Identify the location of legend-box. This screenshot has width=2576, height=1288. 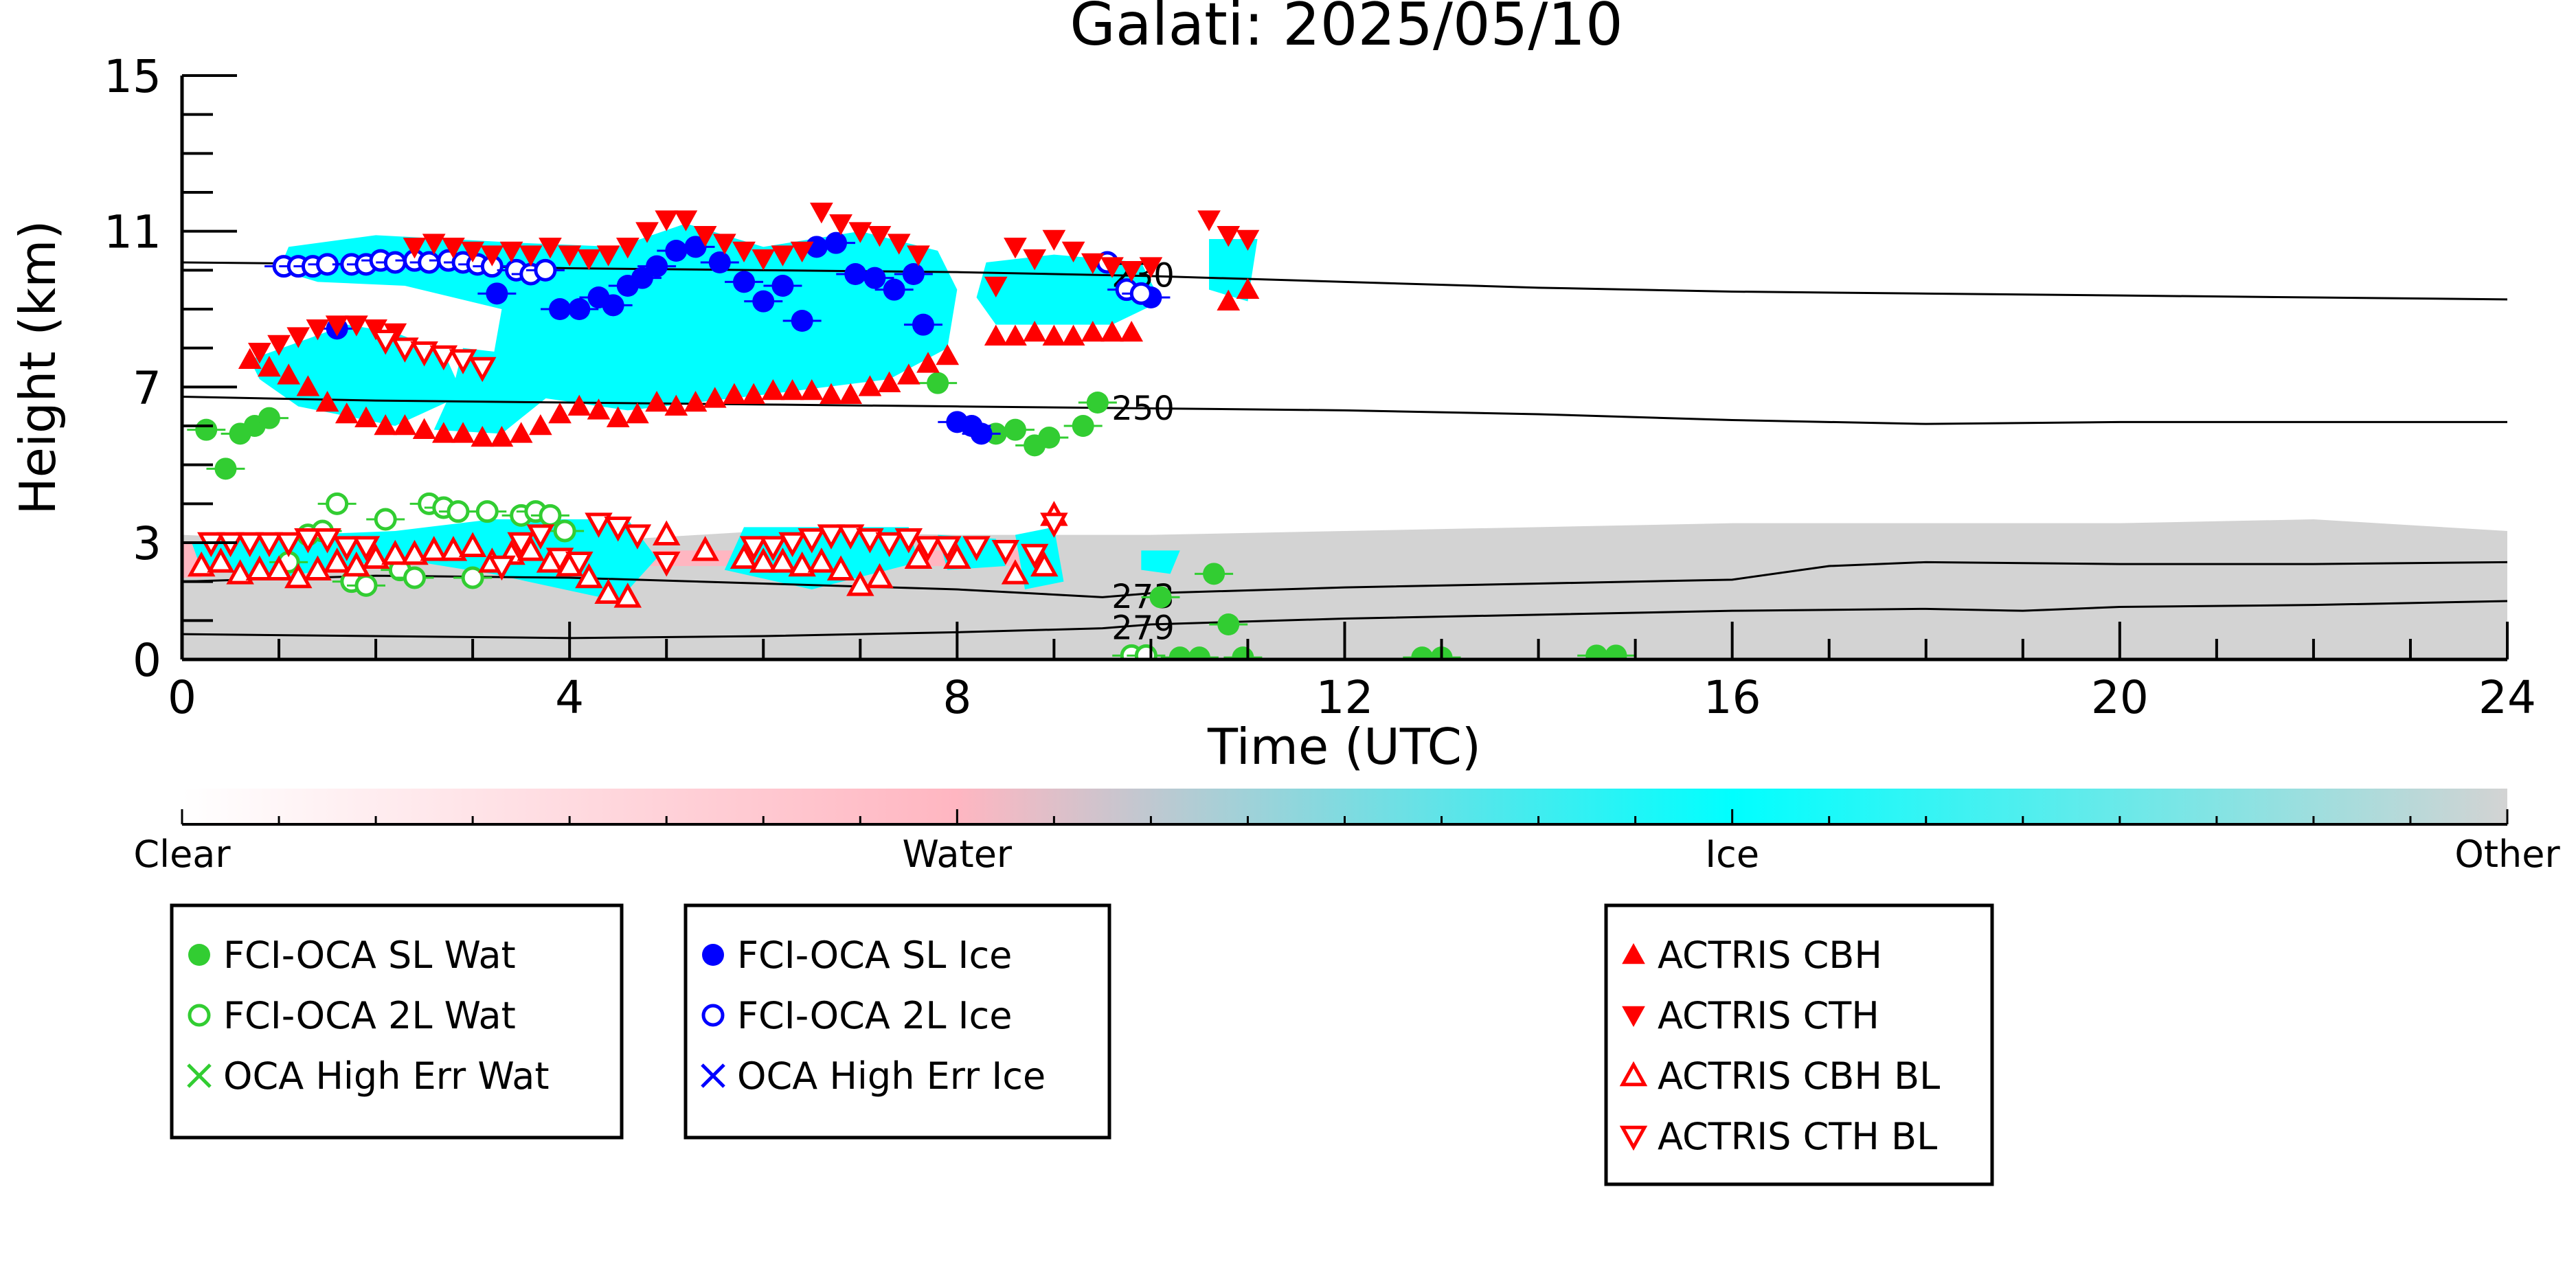
(1799, 1044).